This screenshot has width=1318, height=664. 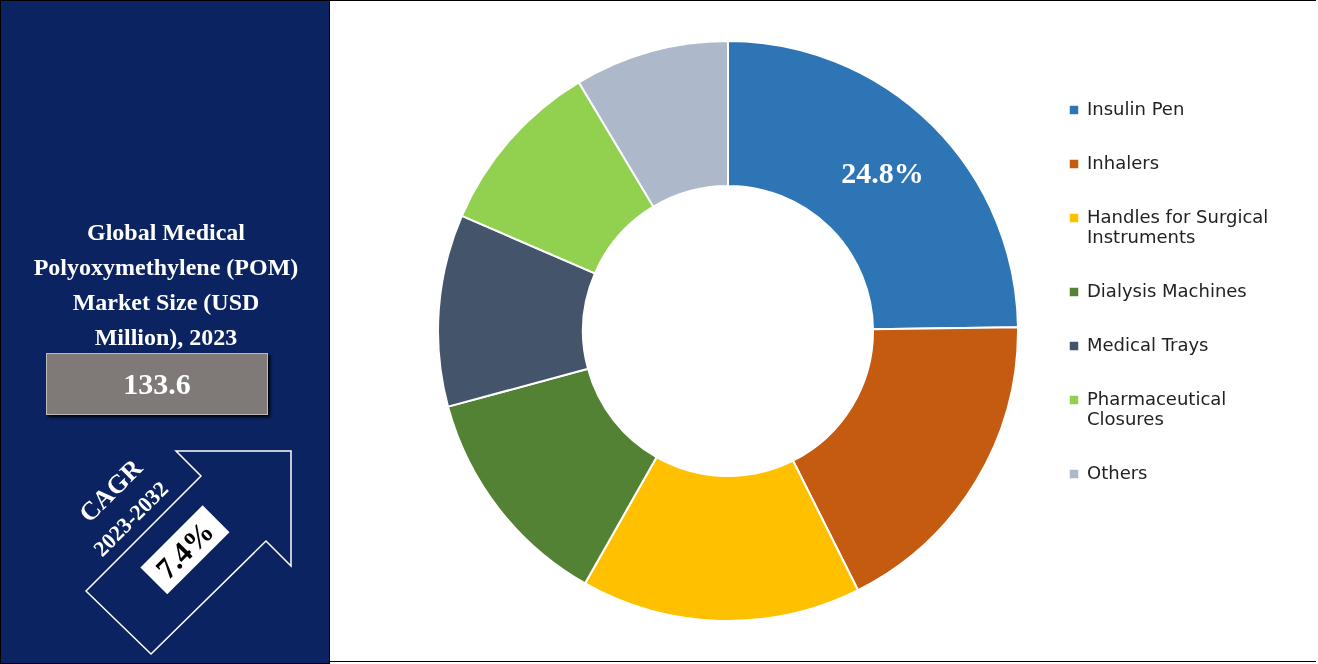 I want to click on text: Global Medical Polyoxymethylene (POM) Market Size (USD Million), 2023, so click(x=166, y=285).